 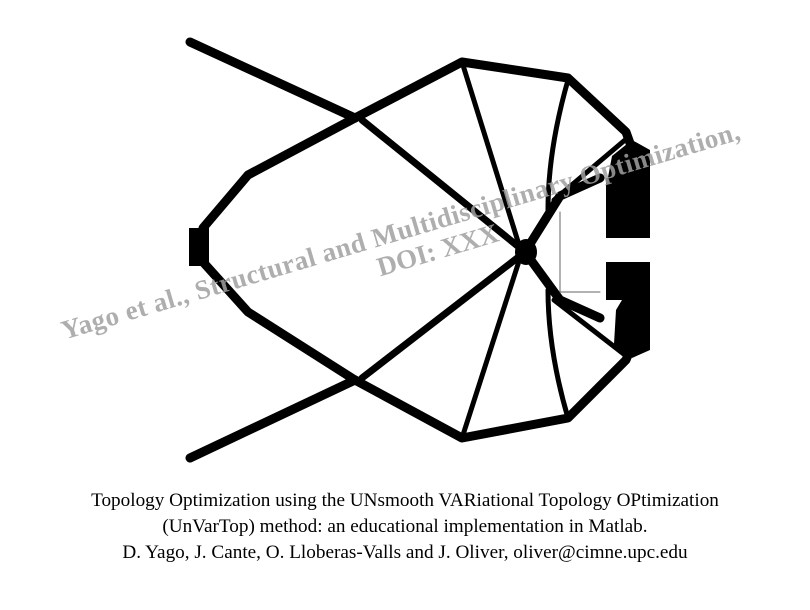 What do you see at coordinates (632, 247) in the screenshot?
I see `right-c-notch` at bounding box center [632, 247].